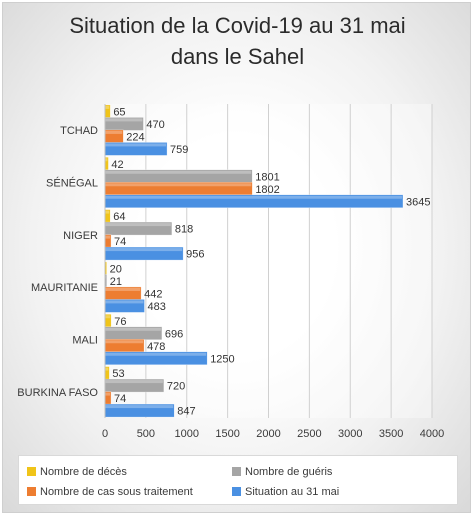 This screenshot has width=475, height=517. Describe the element at coordinates (309, 434) in the screenshot. I see `x-tick-label: 2500` at that location.